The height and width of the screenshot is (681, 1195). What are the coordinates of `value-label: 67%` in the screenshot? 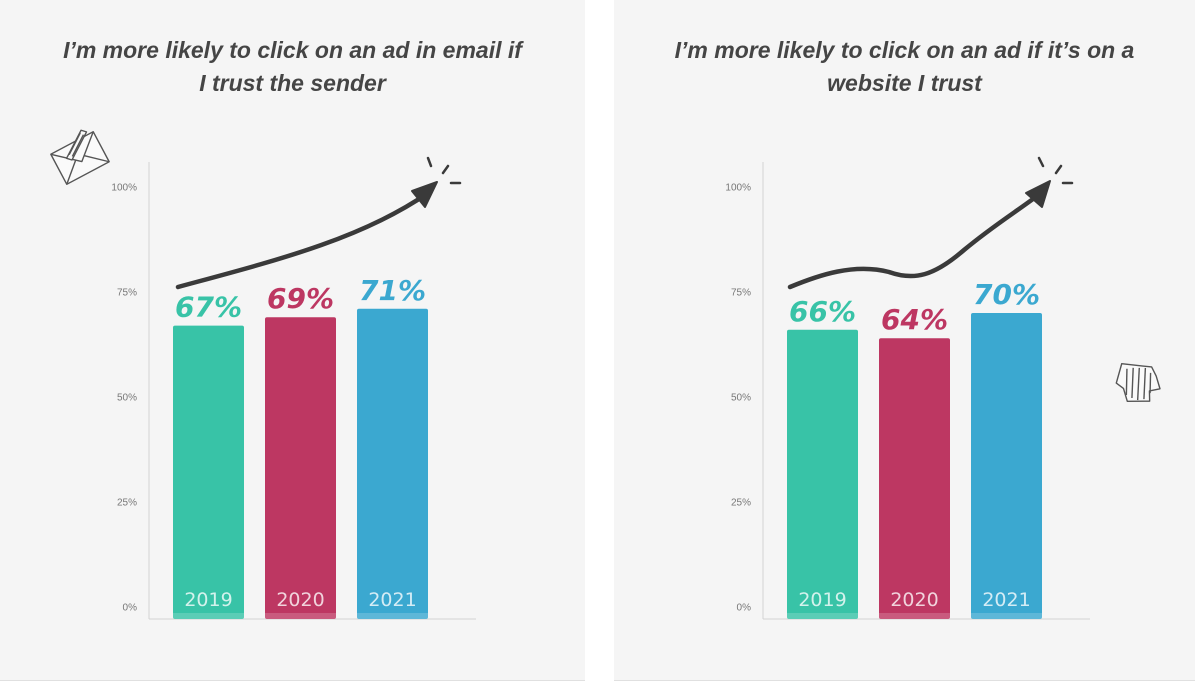 It's located at (208, 307).